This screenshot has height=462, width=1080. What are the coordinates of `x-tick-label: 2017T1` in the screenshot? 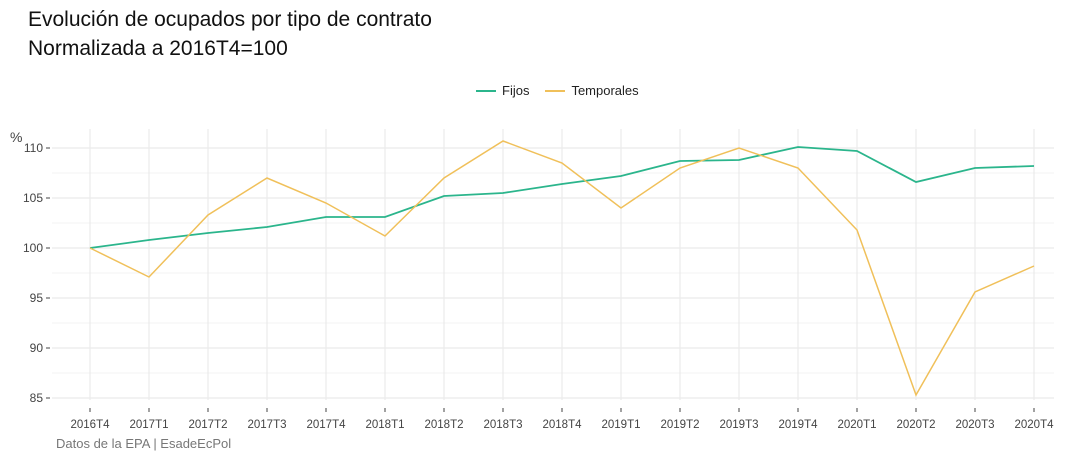 It's located at (148, 425).